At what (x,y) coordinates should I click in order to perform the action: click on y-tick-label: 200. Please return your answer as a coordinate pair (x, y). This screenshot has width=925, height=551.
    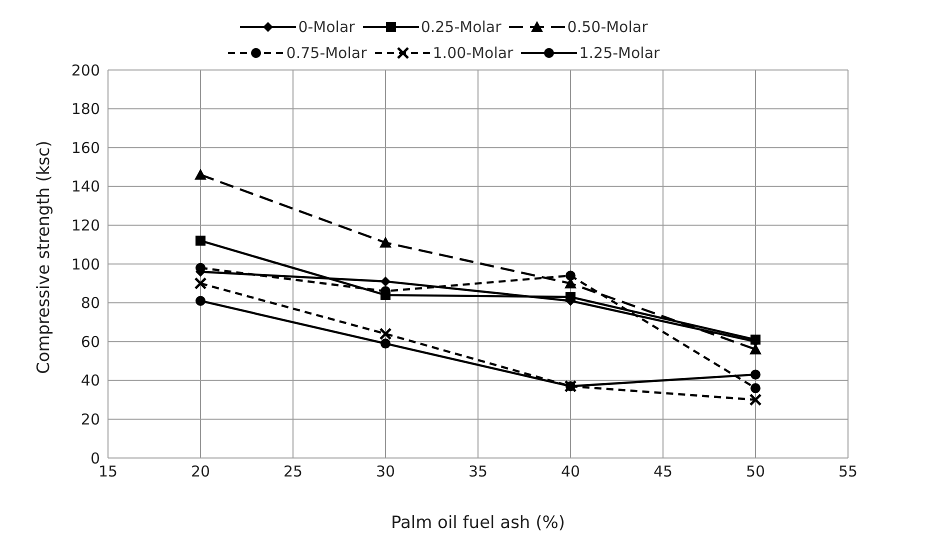
    Looking at the image, I should click on (85, 70).